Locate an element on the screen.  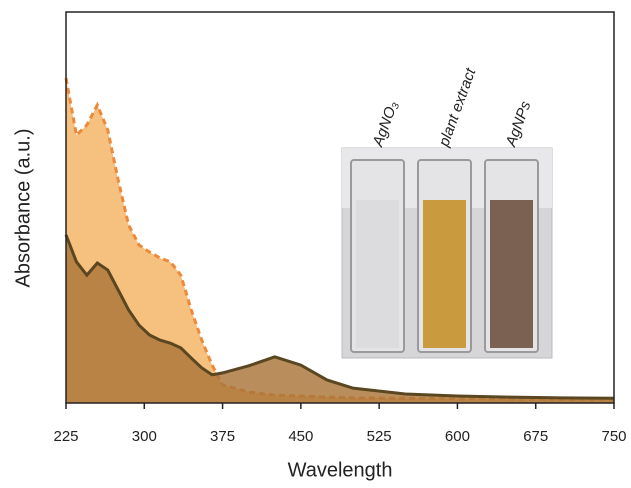
x-tick-label: 525 is located at coordinates (379, 436).